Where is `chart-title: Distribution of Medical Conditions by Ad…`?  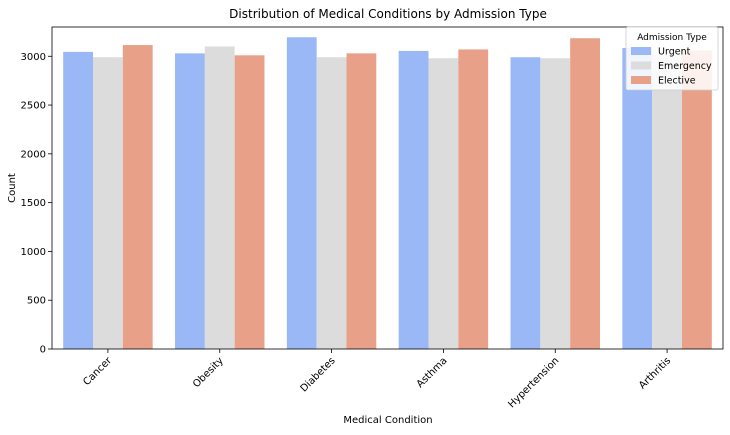
chart-title: Distribution of Medical Conditions by Ad… is located at coordinates (388, 14).